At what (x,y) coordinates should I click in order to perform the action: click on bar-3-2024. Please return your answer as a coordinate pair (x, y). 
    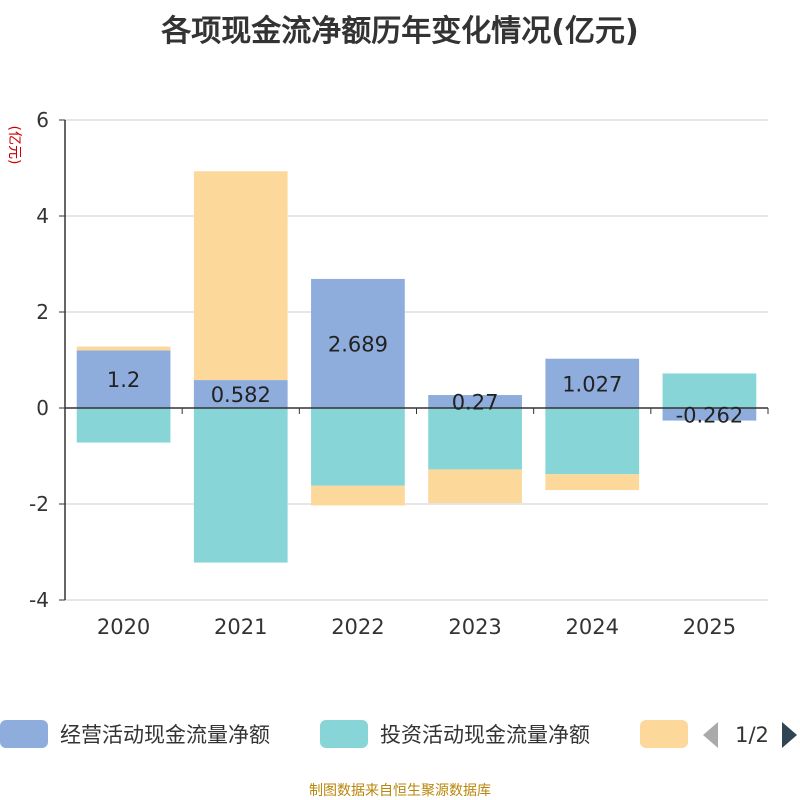
    Looking at the image, I should click on (592, 482).